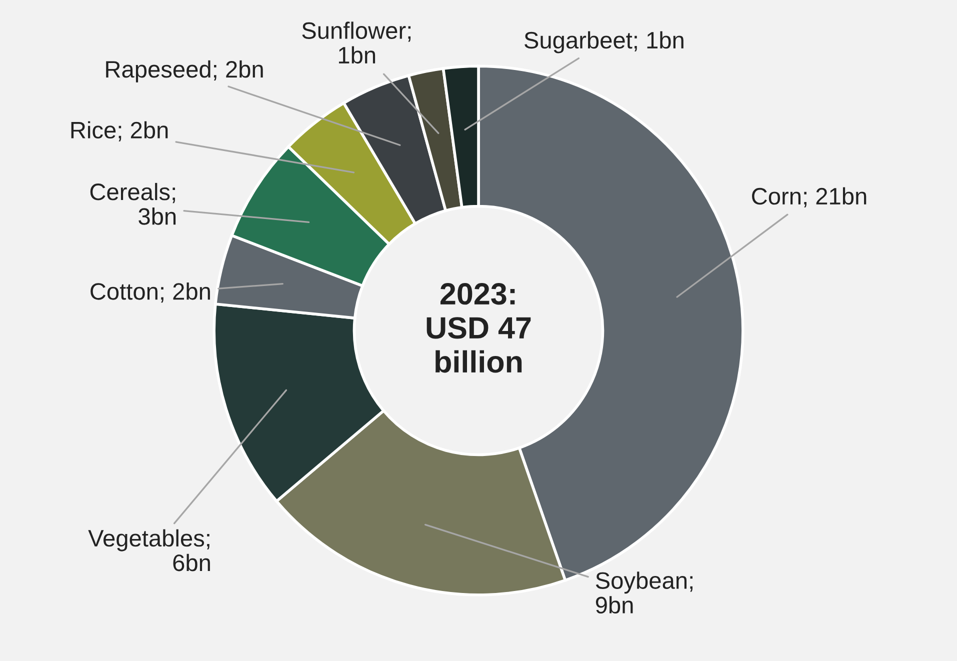  Describe the element at coordinates (604, 42) in the screenshot. I see `slice-label: Sugarbeet; 1bn` at that location.